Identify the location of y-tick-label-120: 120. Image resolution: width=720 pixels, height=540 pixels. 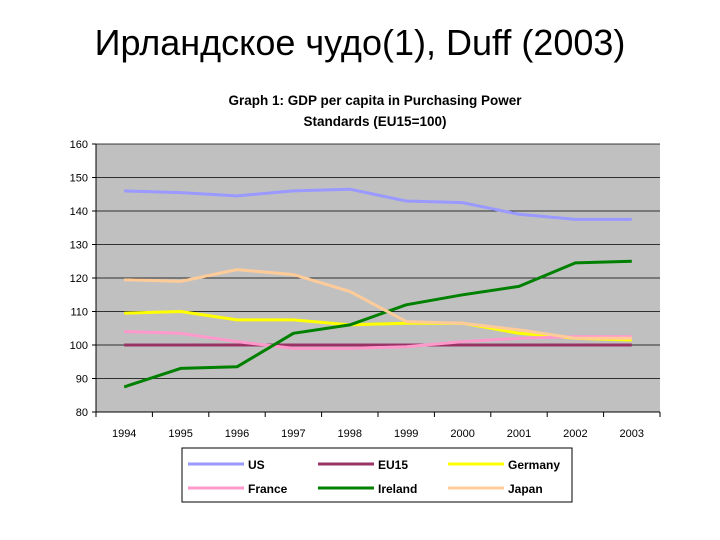
(79, 279).